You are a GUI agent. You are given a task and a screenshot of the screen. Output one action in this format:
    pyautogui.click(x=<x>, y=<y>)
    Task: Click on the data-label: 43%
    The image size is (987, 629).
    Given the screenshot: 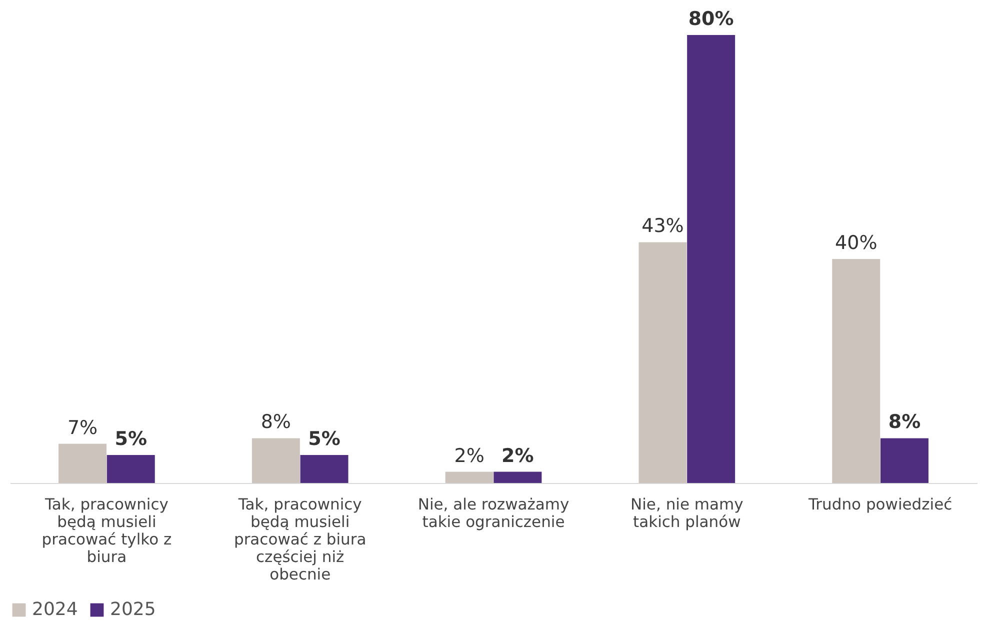 What is the action you would take?
    pyautogui.click(x=663, y=226)
    